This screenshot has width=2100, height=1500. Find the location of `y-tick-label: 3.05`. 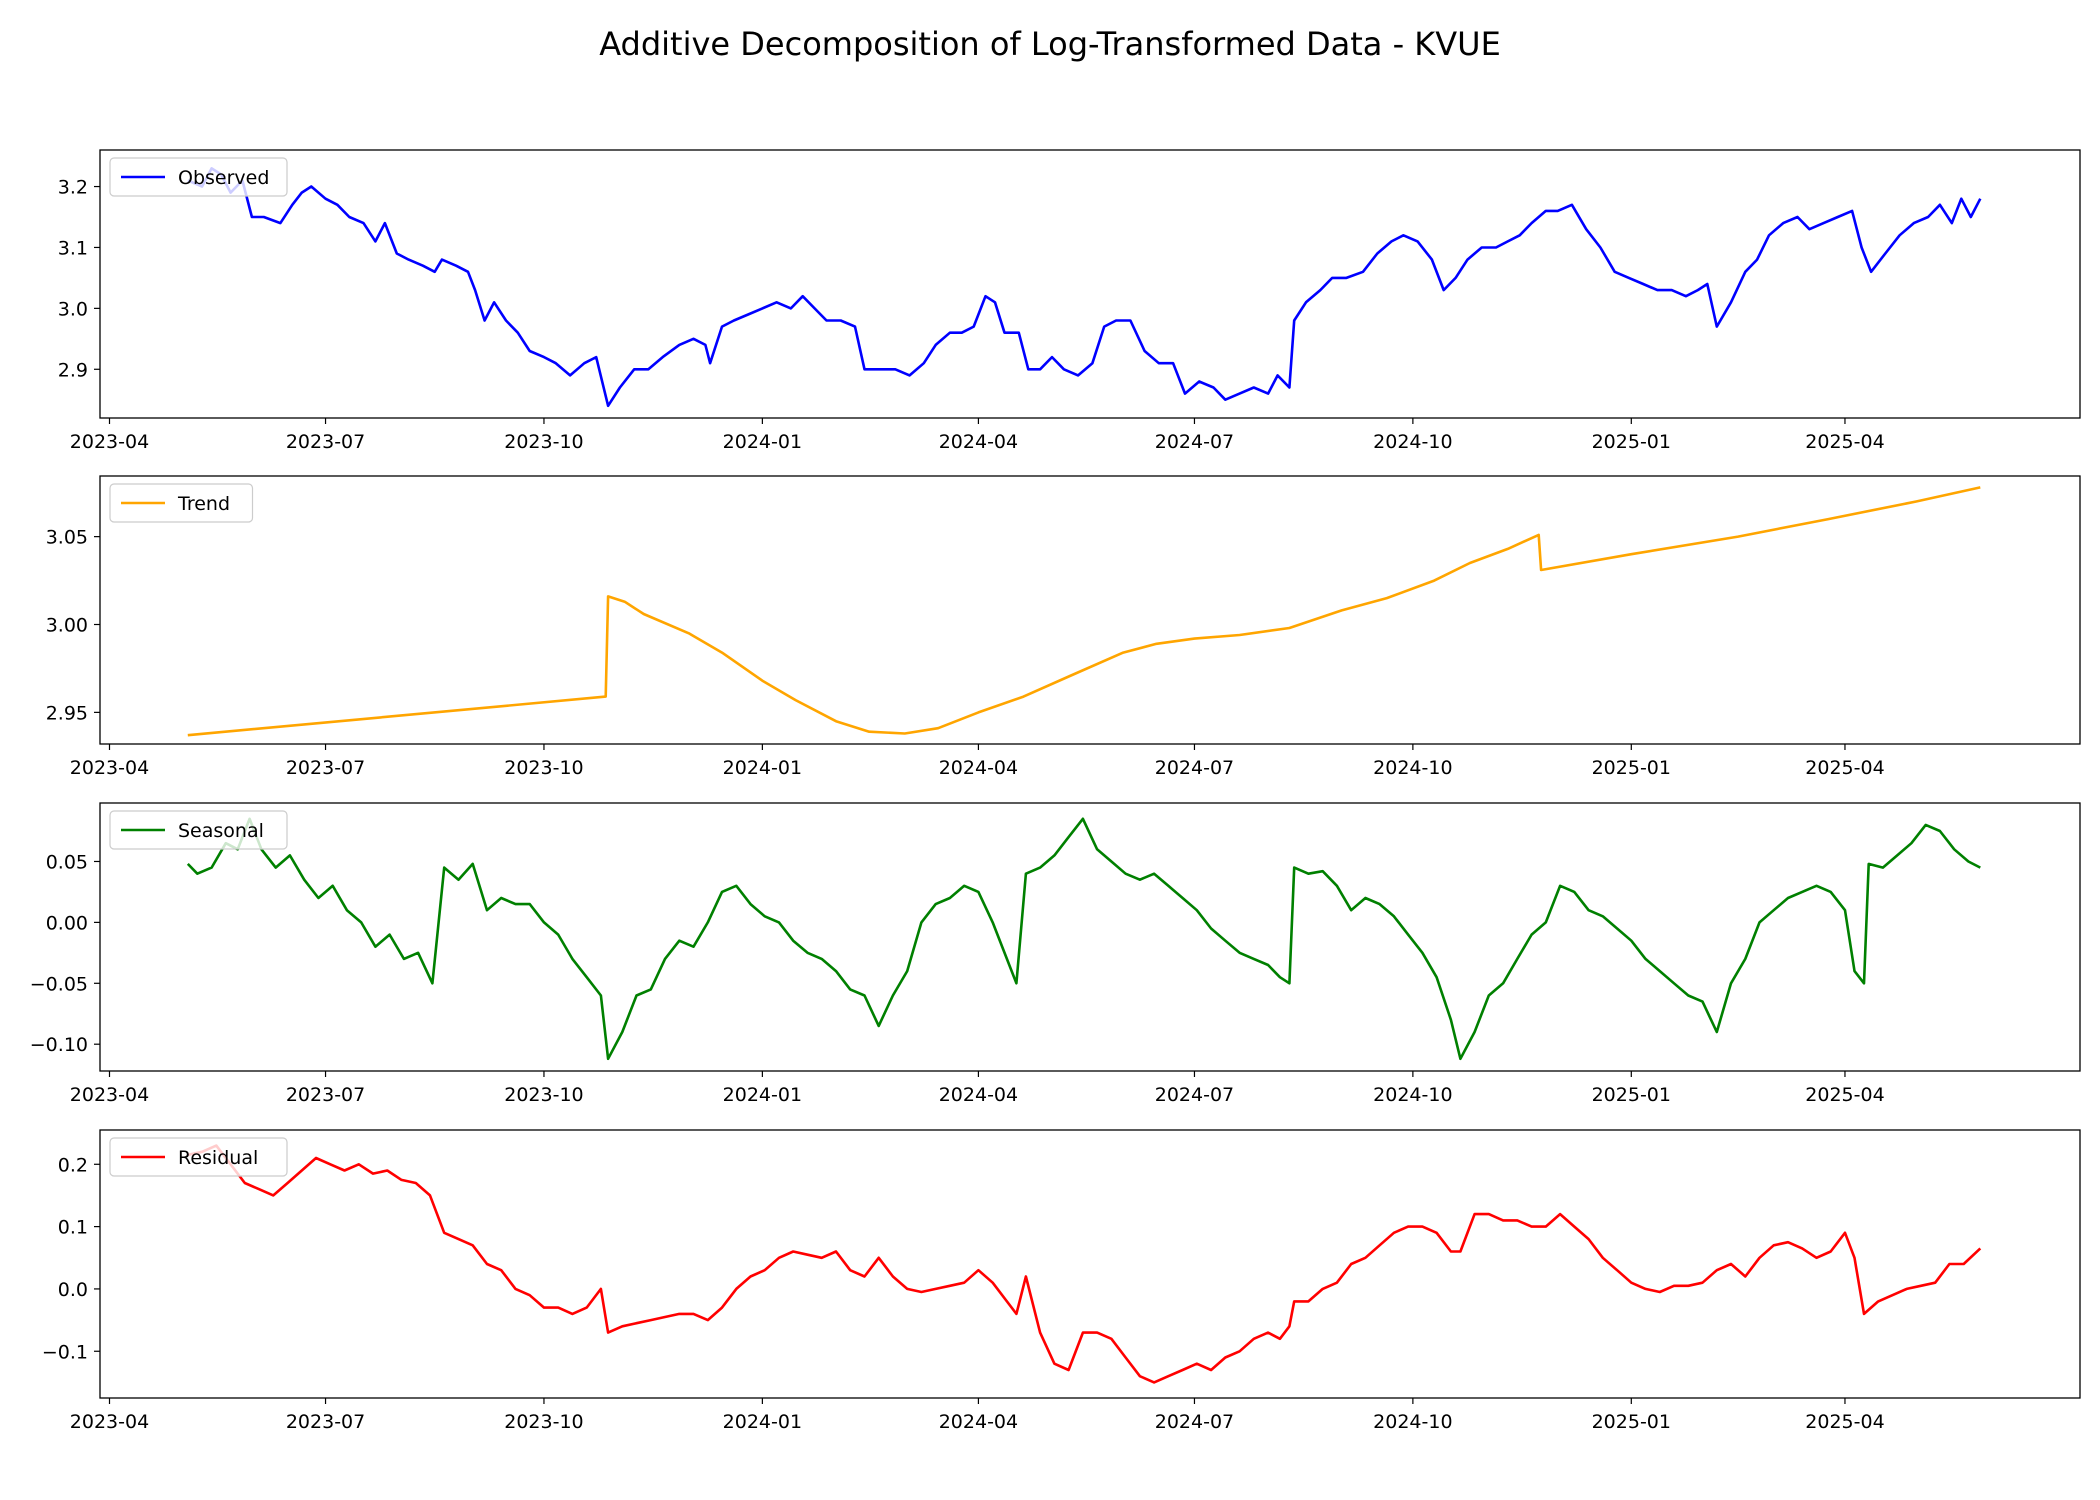

y-tick-label: 3.05 is located at coordinates (67, 538).